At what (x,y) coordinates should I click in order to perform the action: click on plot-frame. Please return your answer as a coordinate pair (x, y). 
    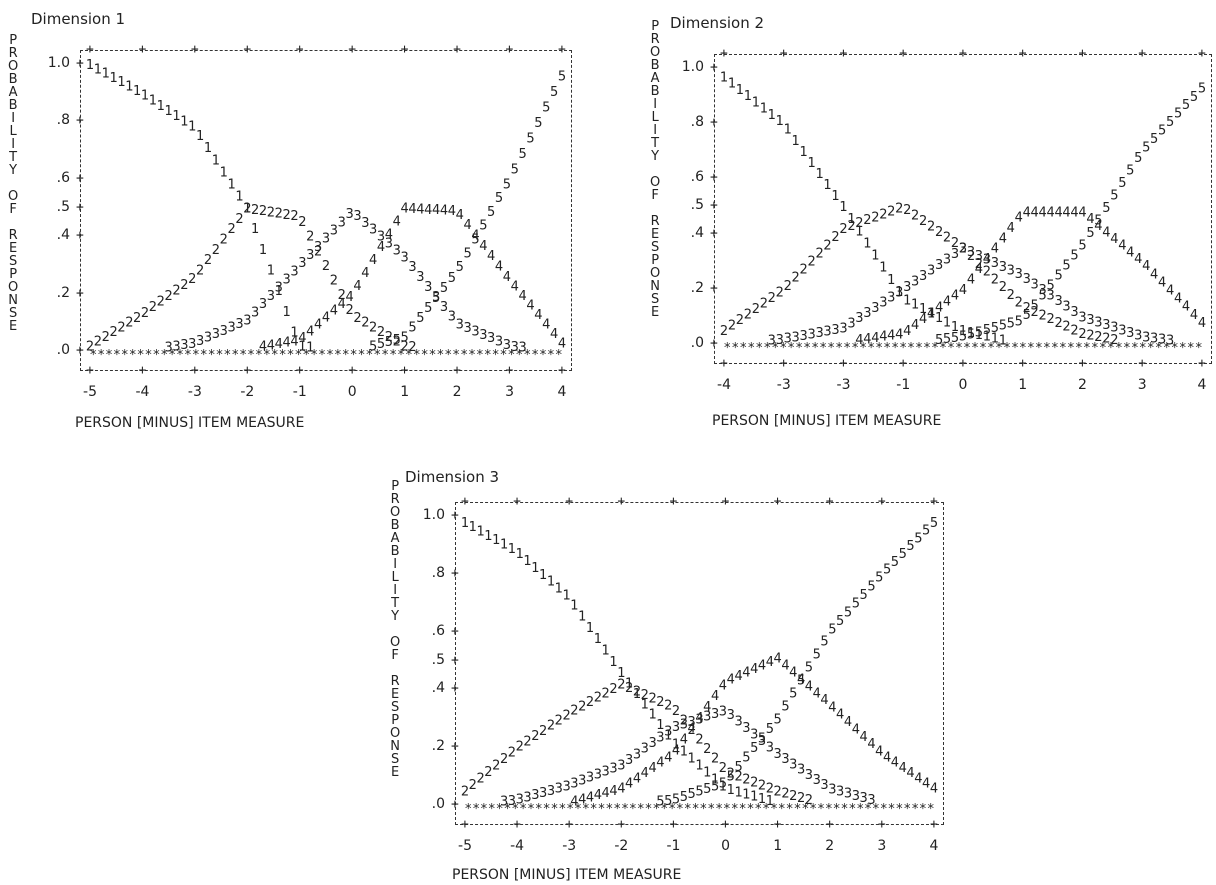
    Looking at the image, I should click on (326, 210).